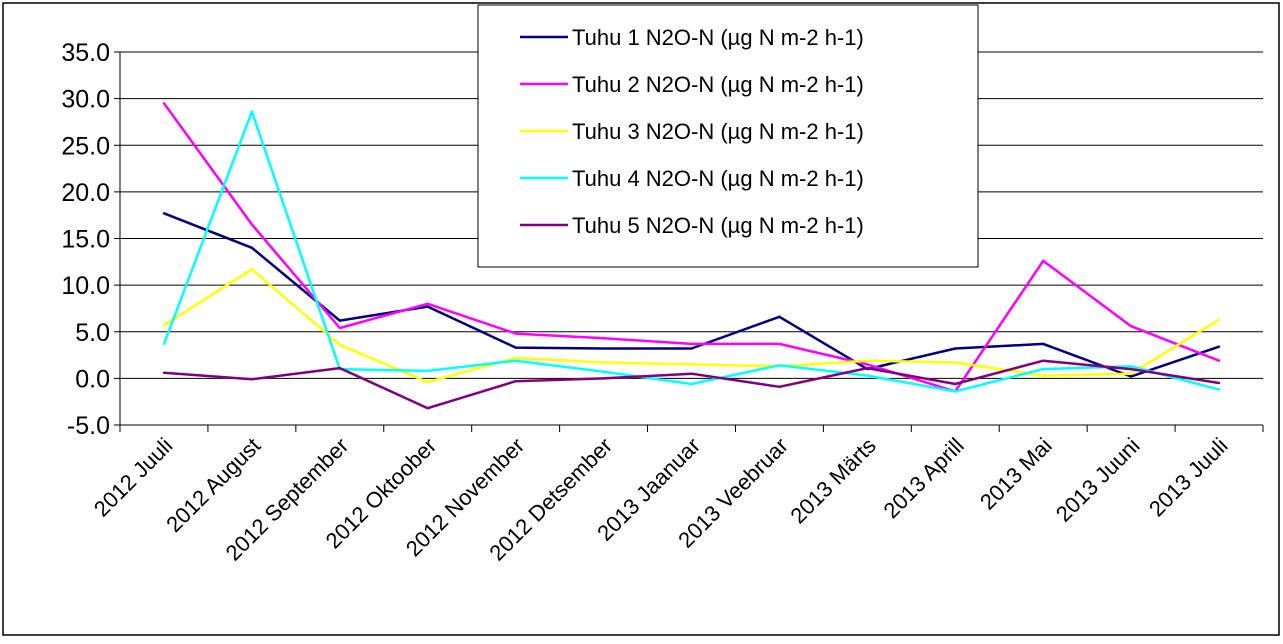 The height and width of the screenshot is (644, 1283). I want to click on y-tick-label: 20.0, so click(85, 193).